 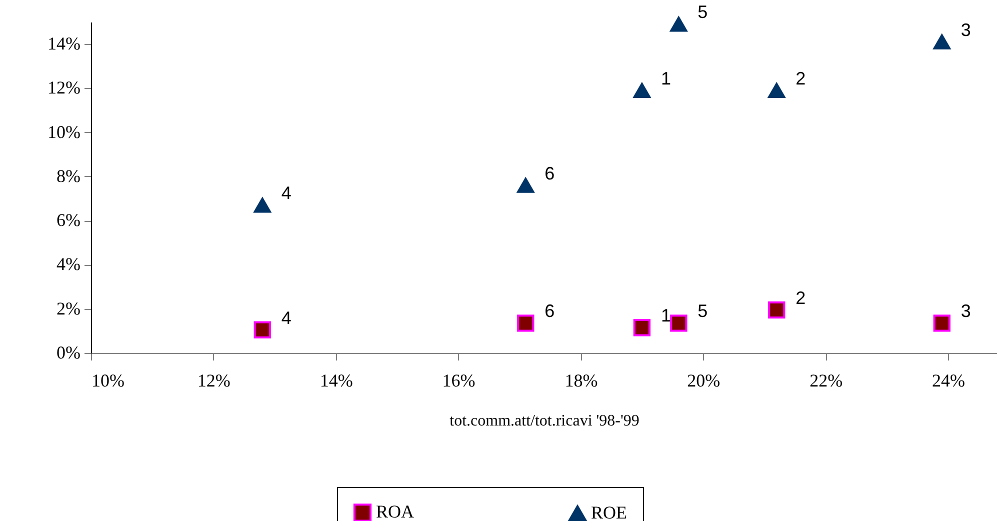 I want to click on y-tick-label: 14%, so click(x=64, y=44).